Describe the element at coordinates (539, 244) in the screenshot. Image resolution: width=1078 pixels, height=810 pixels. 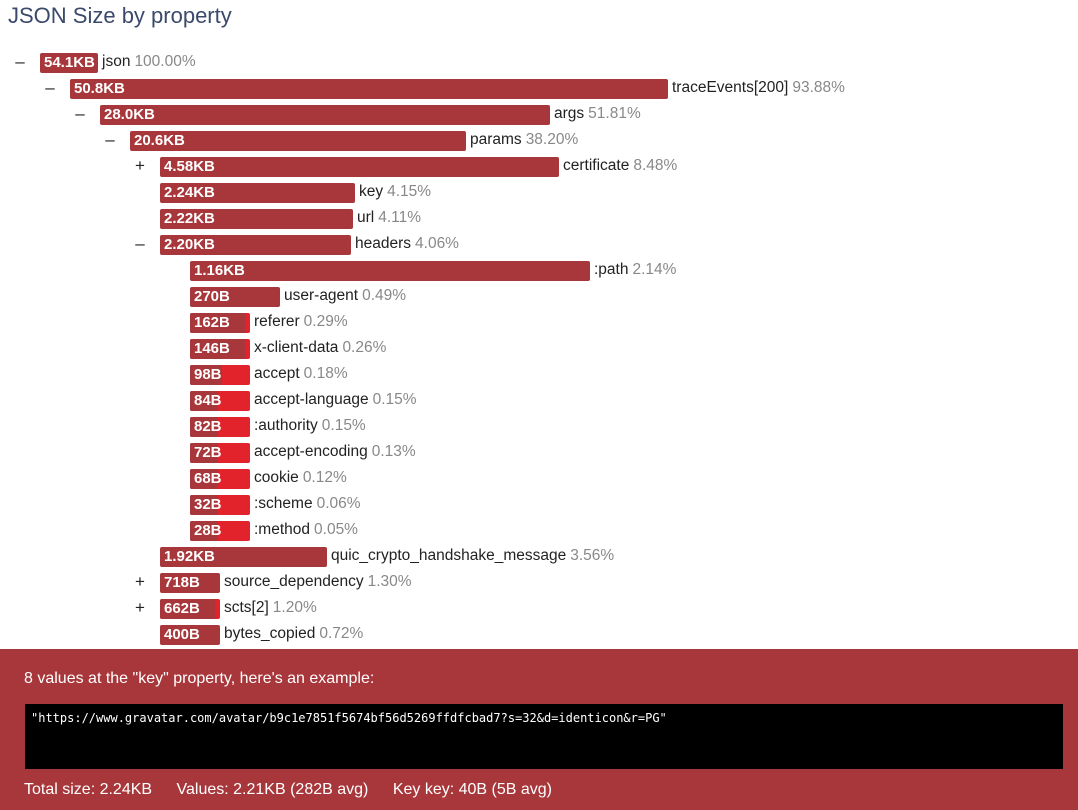
I see `tree-row: – 2.20KB headers 4.06%` at that location.